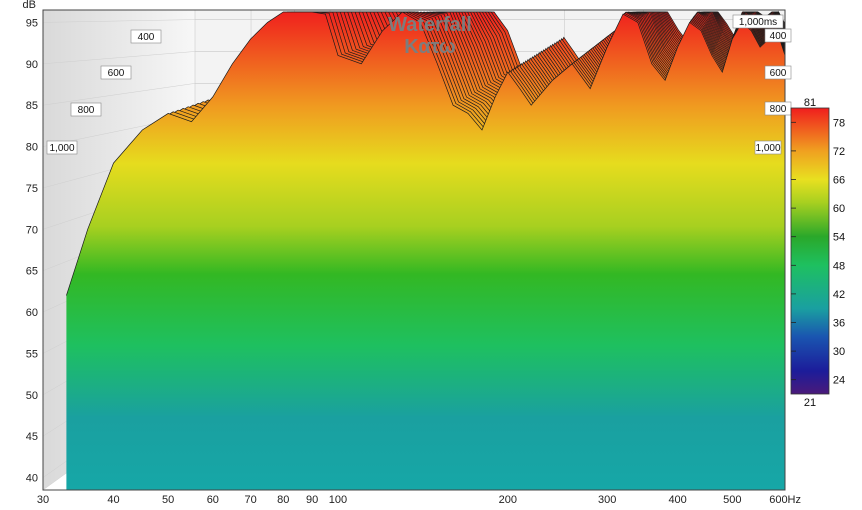  Describe the element at coordinates (839, 381) in the screenshot. I see `colorbar-tick-label: 24` at that location.